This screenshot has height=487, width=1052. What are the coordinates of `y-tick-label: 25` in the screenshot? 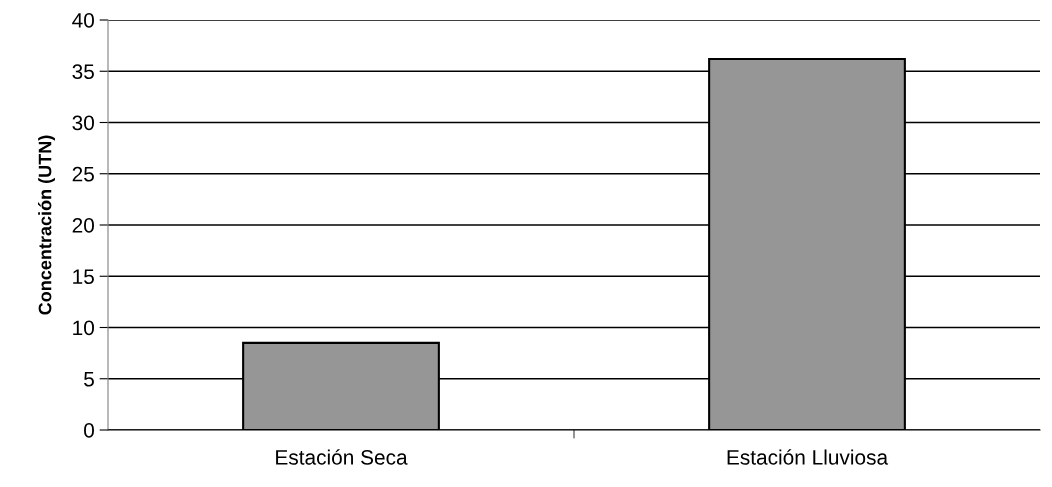 It's located at (83, 174).